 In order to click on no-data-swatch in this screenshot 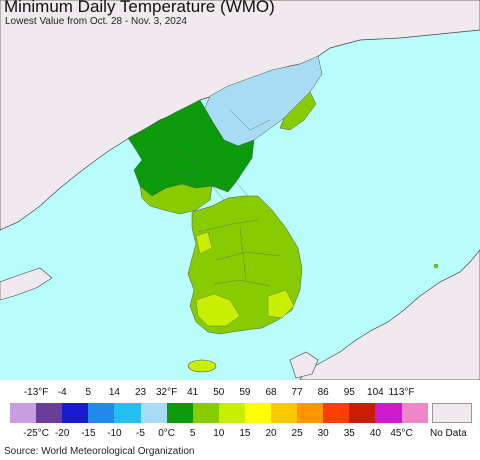, I will do `click(452, 413)`.